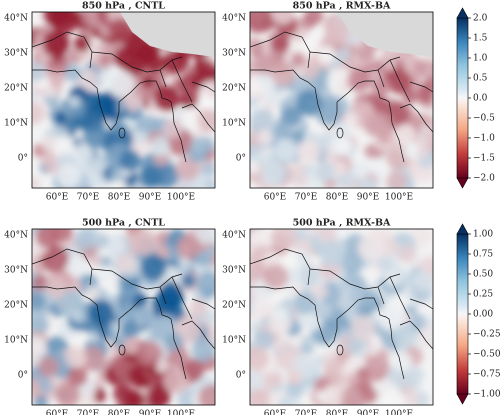 The image size is (500, 415). I want to click on panel-title: 500 hPa , CNTL, so click(123, 223).